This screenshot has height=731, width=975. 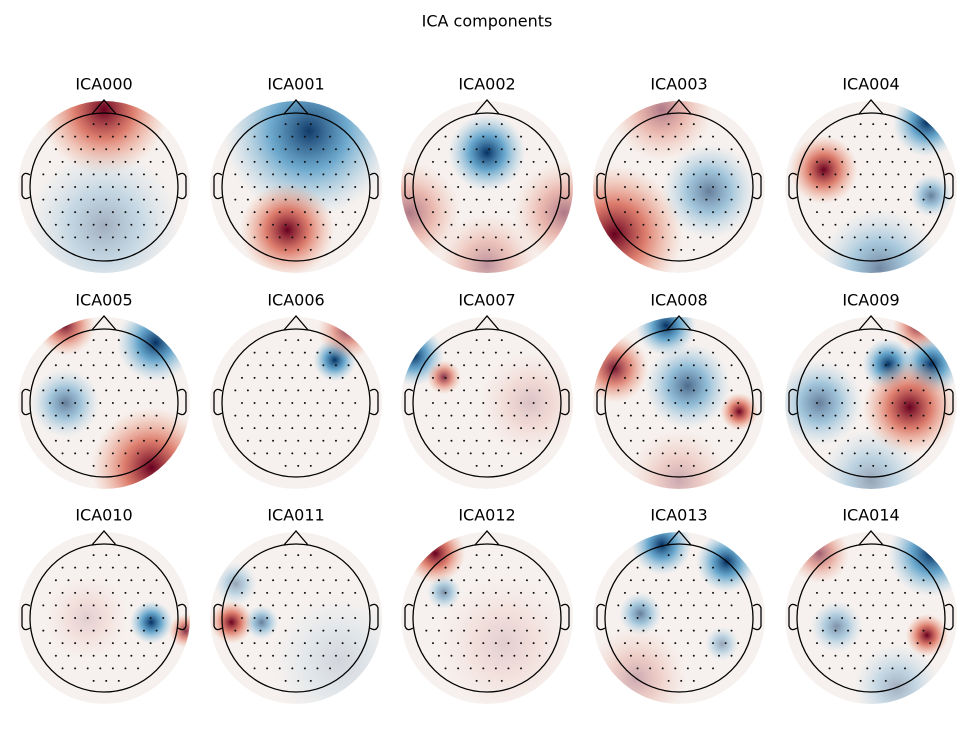 I want to click on topomap: ICA002, so click(x=487, y=174).